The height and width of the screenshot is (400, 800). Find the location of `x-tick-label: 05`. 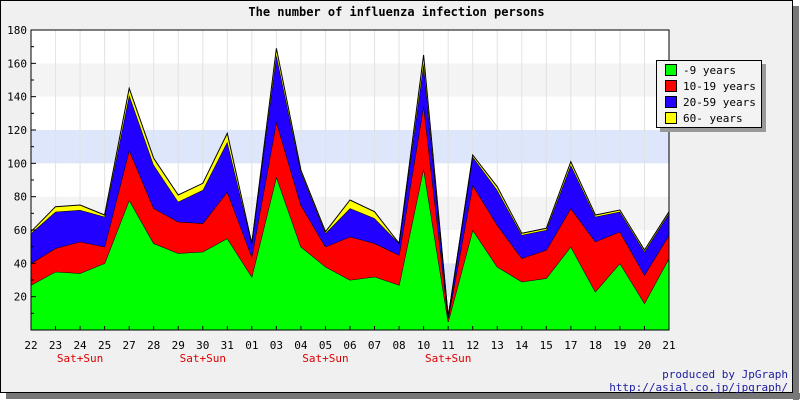

x-tick-label: 05 is located at coordinates (325, 345).